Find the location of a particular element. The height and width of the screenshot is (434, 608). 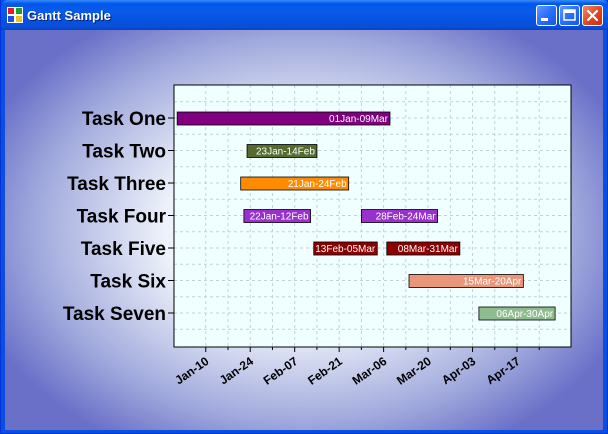

close-icon is located at coordinates (592, 15).